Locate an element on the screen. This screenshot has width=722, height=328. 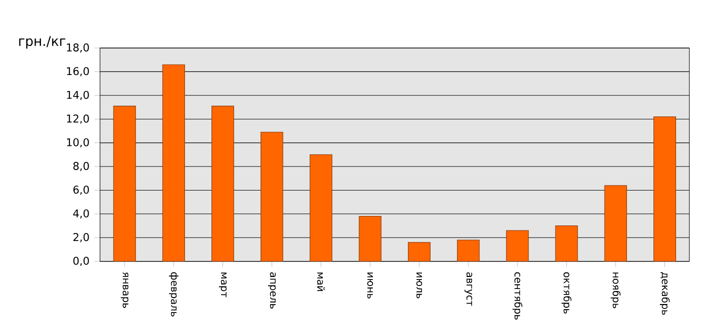
x-tick-label: июль is located at coordinates (419, 285).